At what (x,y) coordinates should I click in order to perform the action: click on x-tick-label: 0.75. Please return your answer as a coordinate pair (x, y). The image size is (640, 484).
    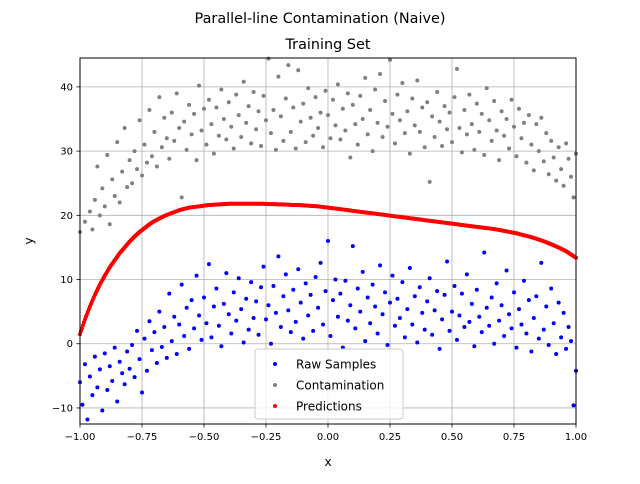
    Looking at the image, I should click on (514, 437).